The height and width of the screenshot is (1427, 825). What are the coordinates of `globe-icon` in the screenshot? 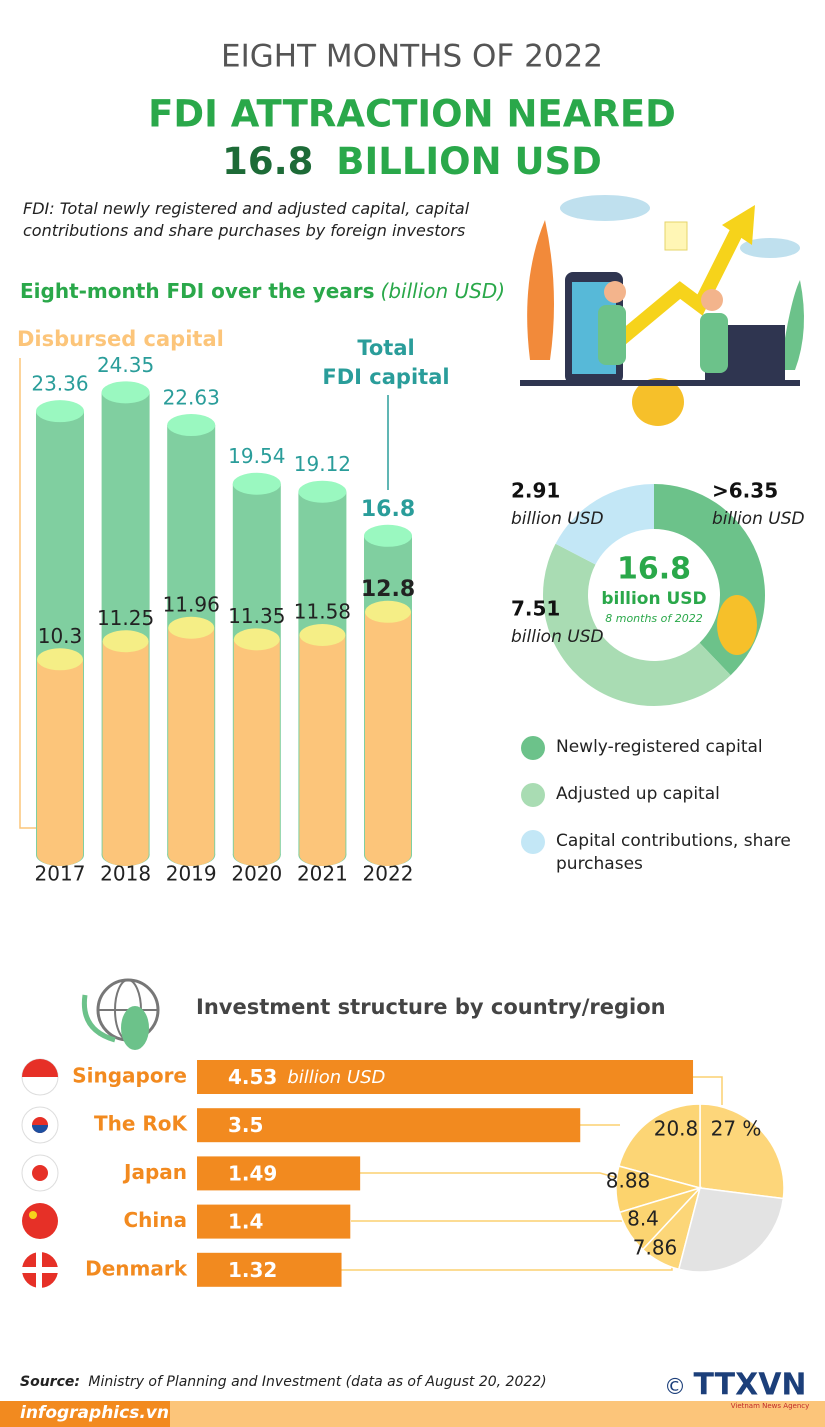 It's located at (120, 1014).